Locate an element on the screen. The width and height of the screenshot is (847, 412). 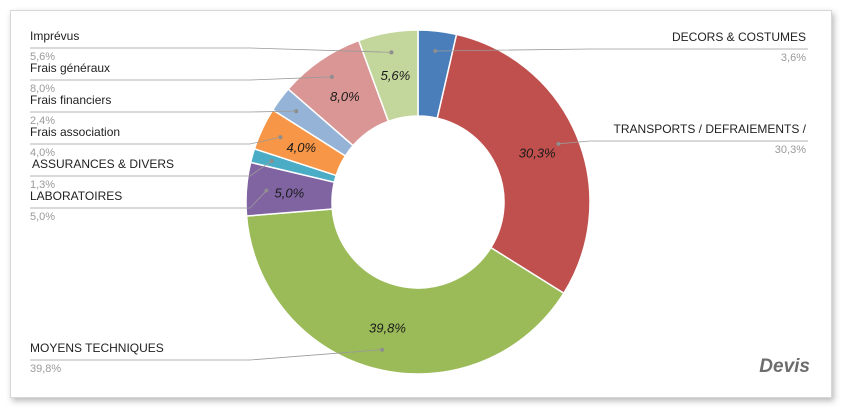
legend-pct-moyens-techniques: 39,8% is located at coordinates (45, 369).